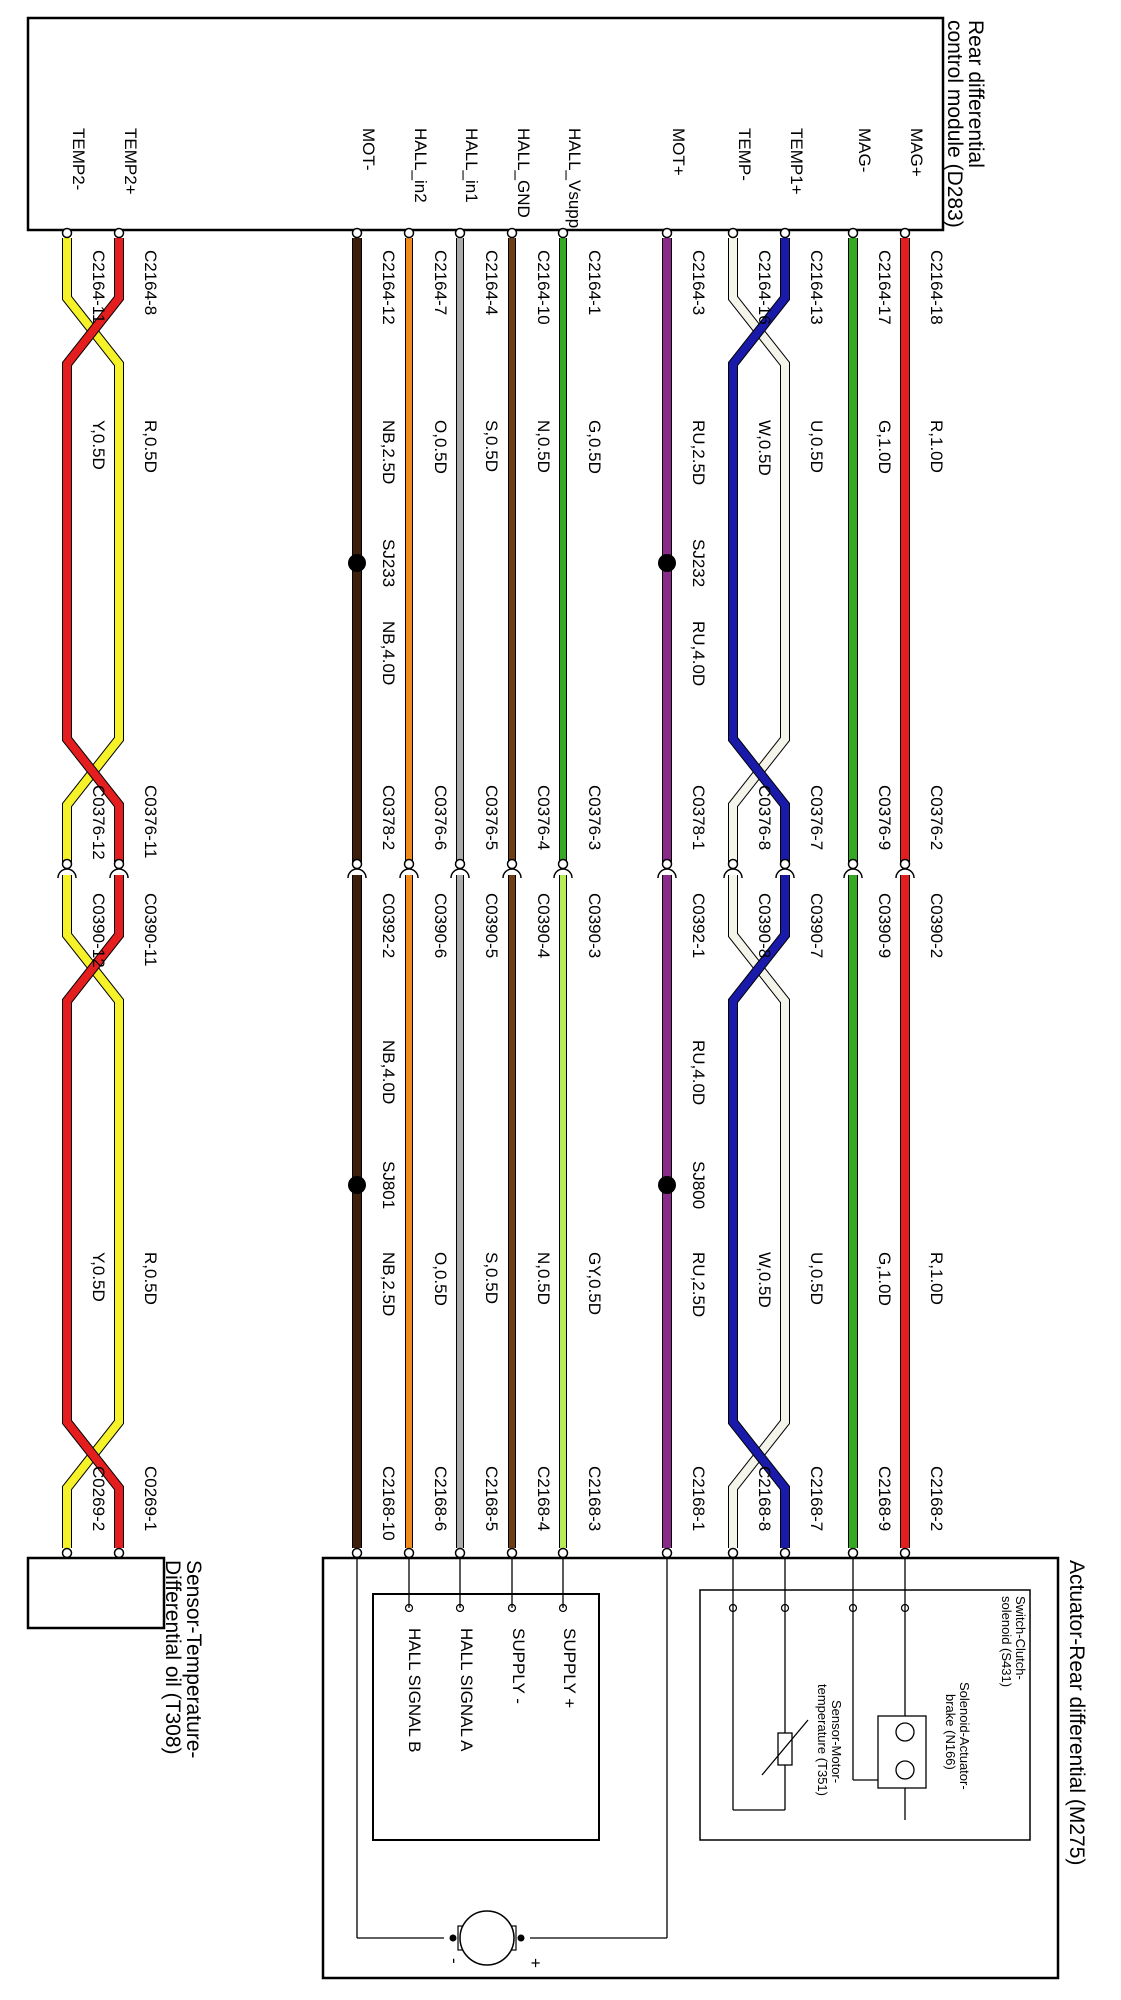 This screenshot has height=2000, width=1121. I want to click on connector-label-b-temp1-: C0390-7, so click(816, 925).